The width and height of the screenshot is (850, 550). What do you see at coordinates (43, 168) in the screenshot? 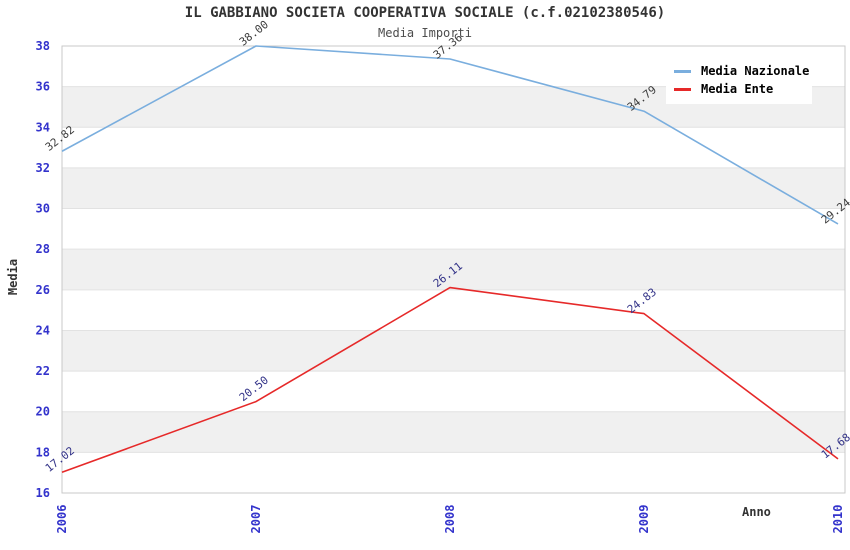
I see `y-tick-label: 32` at bounding box center [43, 168].